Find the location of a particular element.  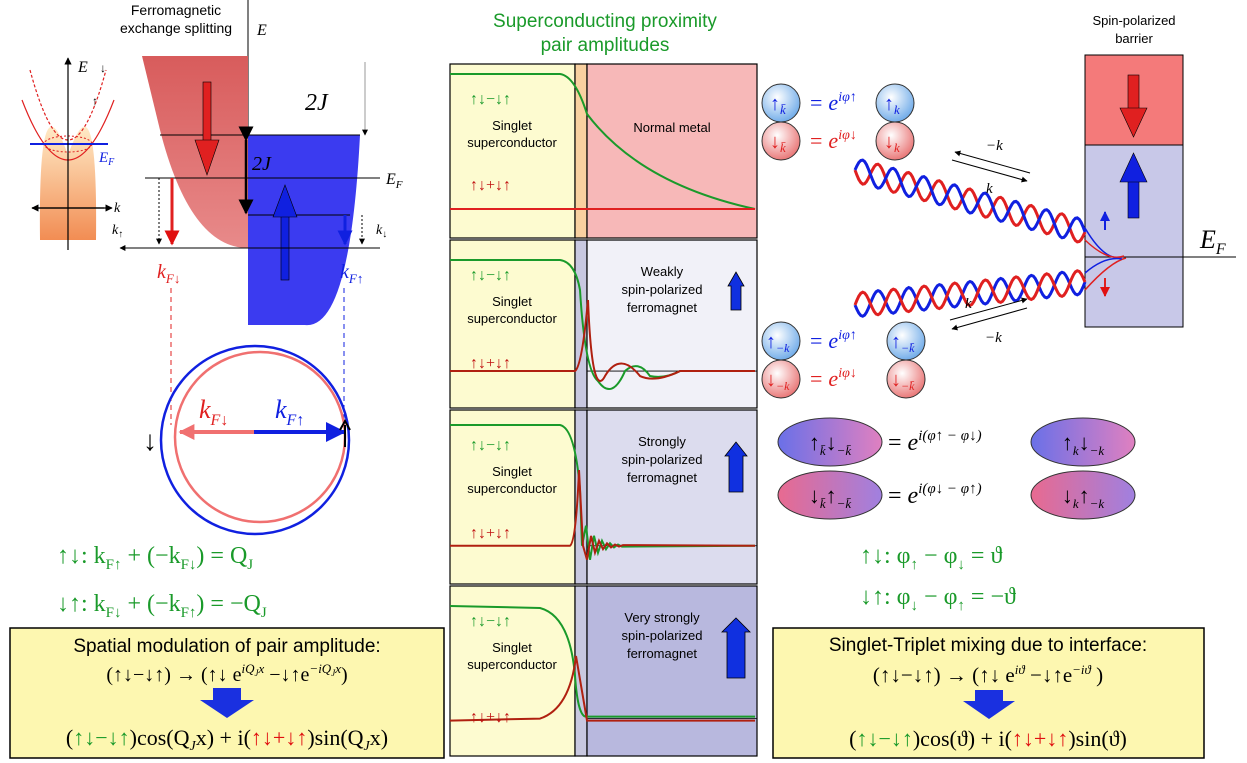

ball-up-k-right-text: ↑k is located at coordinates (892, 105).